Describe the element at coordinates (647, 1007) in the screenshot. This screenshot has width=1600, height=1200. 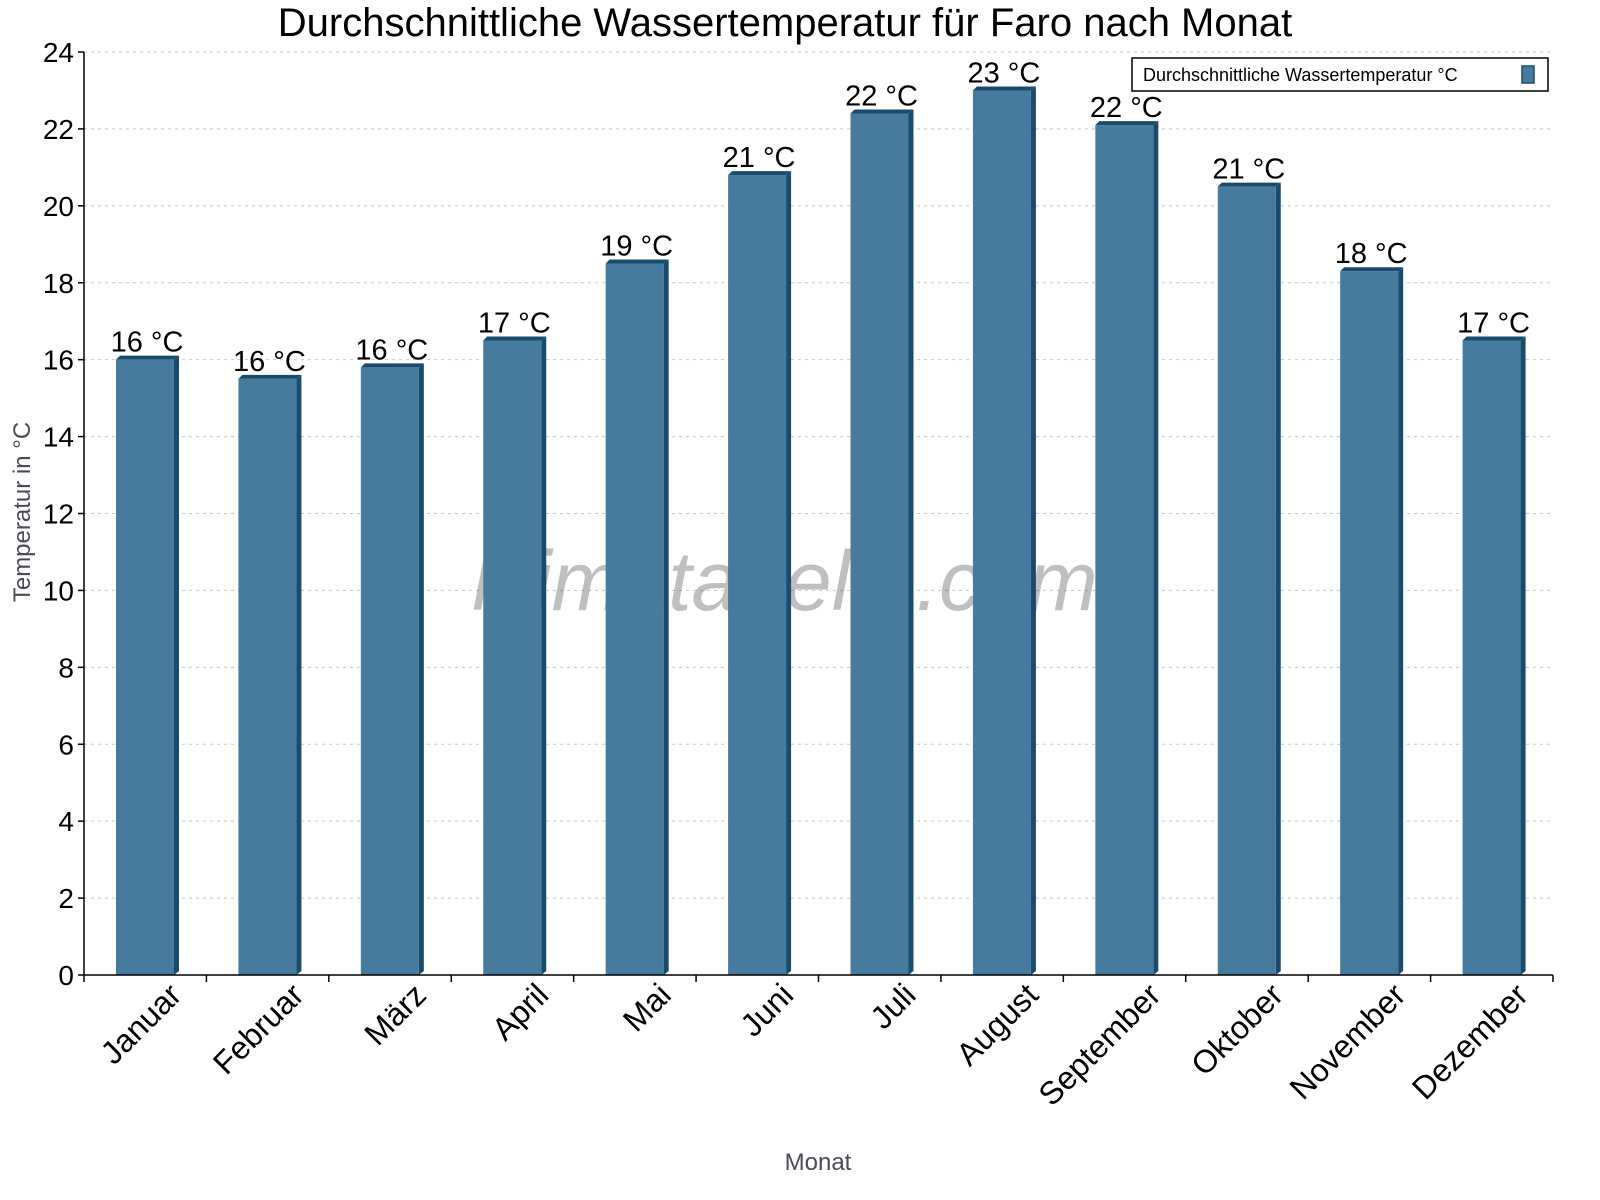
I see `x-tick-label: Mai` at that location.